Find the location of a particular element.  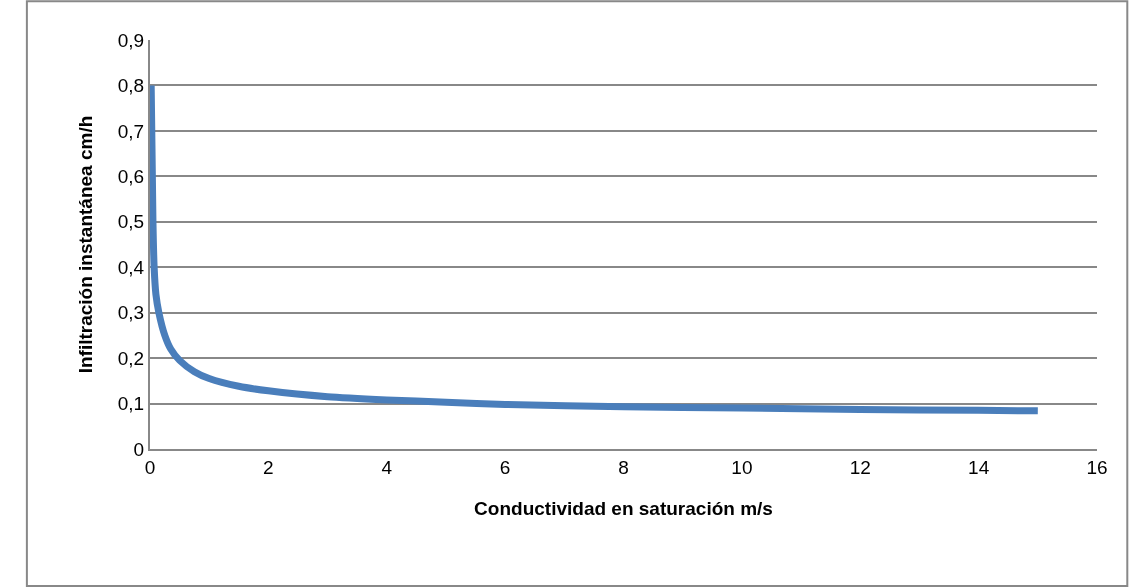

x-tick-label: 8 is located at coordinates (623, 467).